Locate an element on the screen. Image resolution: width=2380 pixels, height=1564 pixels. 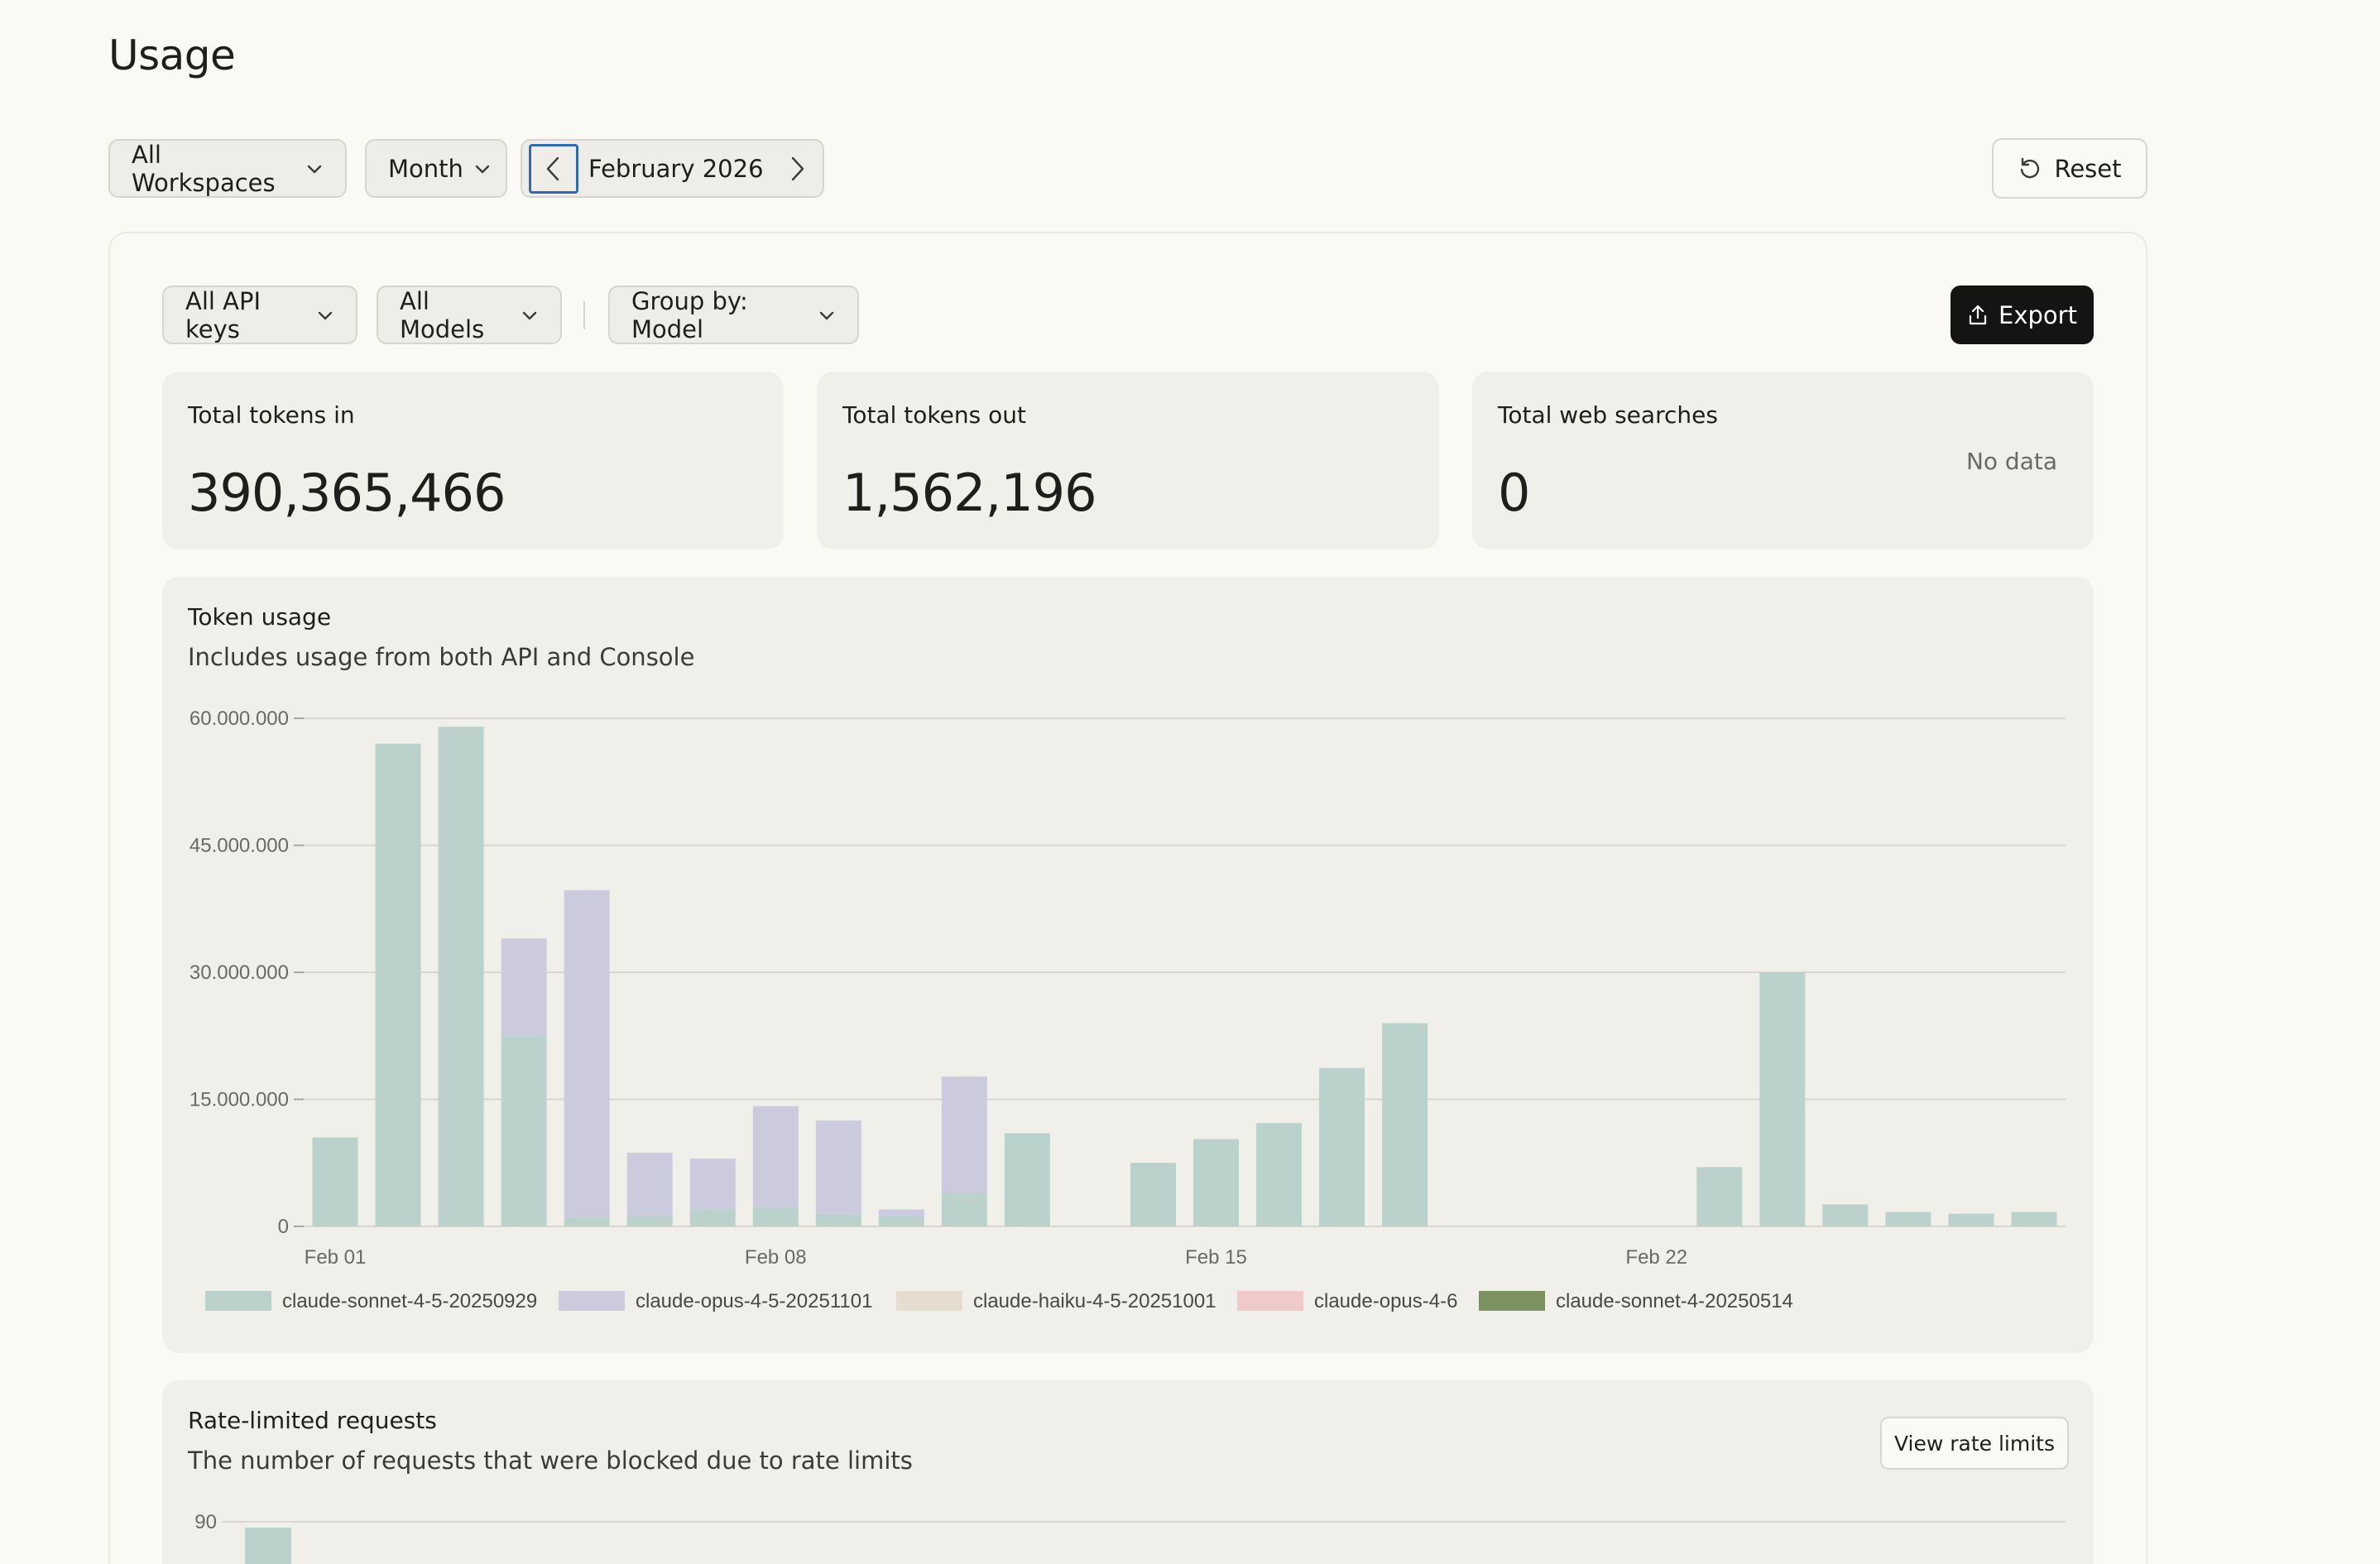
reset-icon is located at coordinates (2030, 168).